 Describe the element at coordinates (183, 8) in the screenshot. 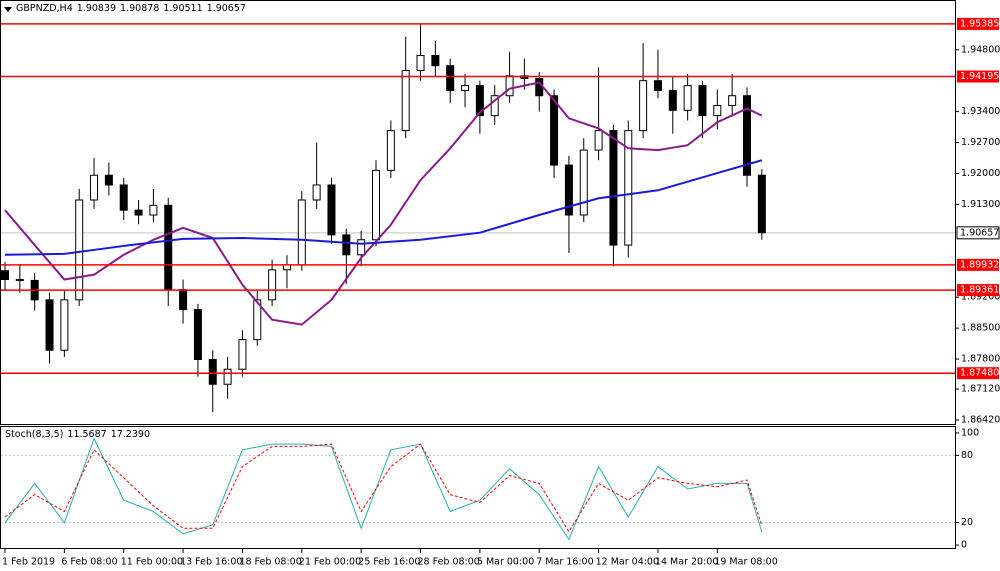

I see `bar-low: 1.90511` at that location.